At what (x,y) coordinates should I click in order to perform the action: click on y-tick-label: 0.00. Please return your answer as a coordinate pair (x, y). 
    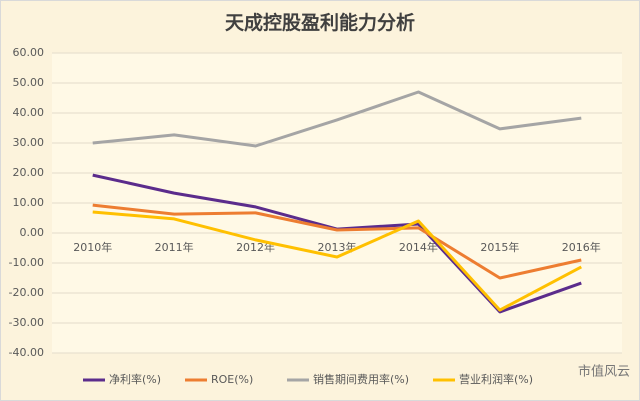
    Looking at the image, I should click on (32, 232).